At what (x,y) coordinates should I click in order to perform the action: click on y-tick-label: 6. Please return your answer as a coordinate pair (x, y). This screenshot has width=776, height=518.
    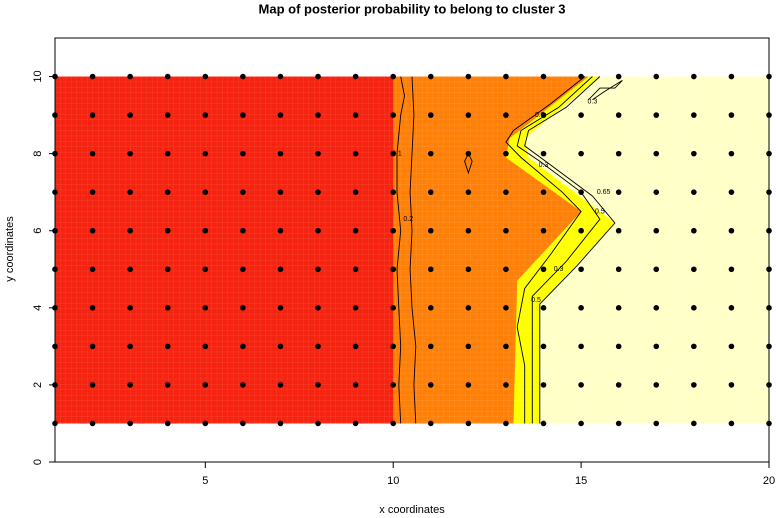
    Looking at the image, I should click on (38, 231).